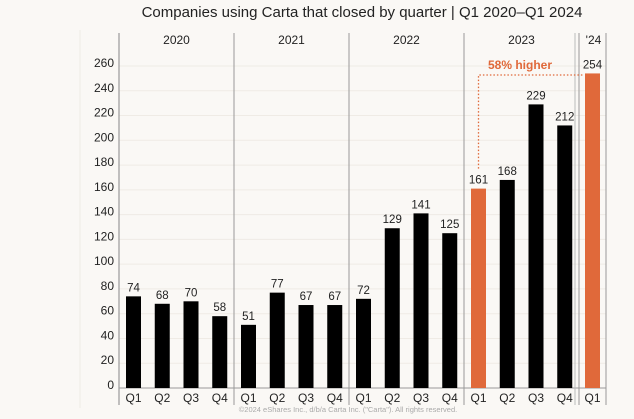 The image size is (634, 419). What do you see at coordinates (104, 113) in the screenshot?
I see `y-tick-label: 220` at bounding box center [104, 113].